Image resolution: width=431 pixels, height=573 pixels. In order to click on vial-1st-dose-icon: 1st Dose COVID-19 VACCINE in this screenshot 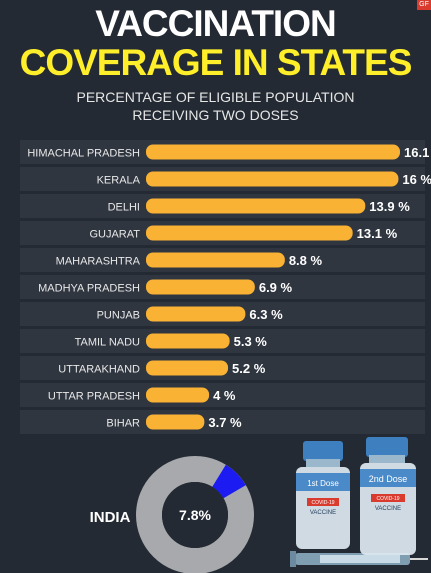, I will do `click(323, 495)`.